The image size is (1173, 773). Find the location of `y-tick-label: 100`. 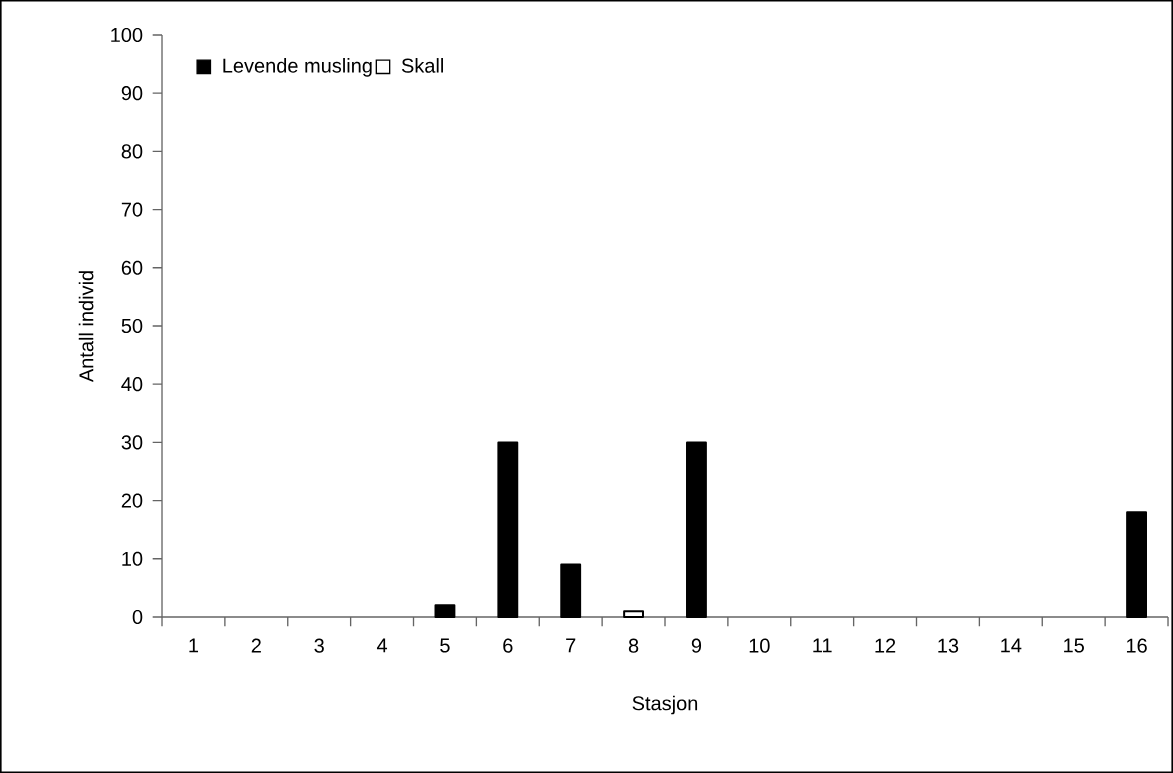

y-tick-label: 100 is located at coordinates (127, 35).